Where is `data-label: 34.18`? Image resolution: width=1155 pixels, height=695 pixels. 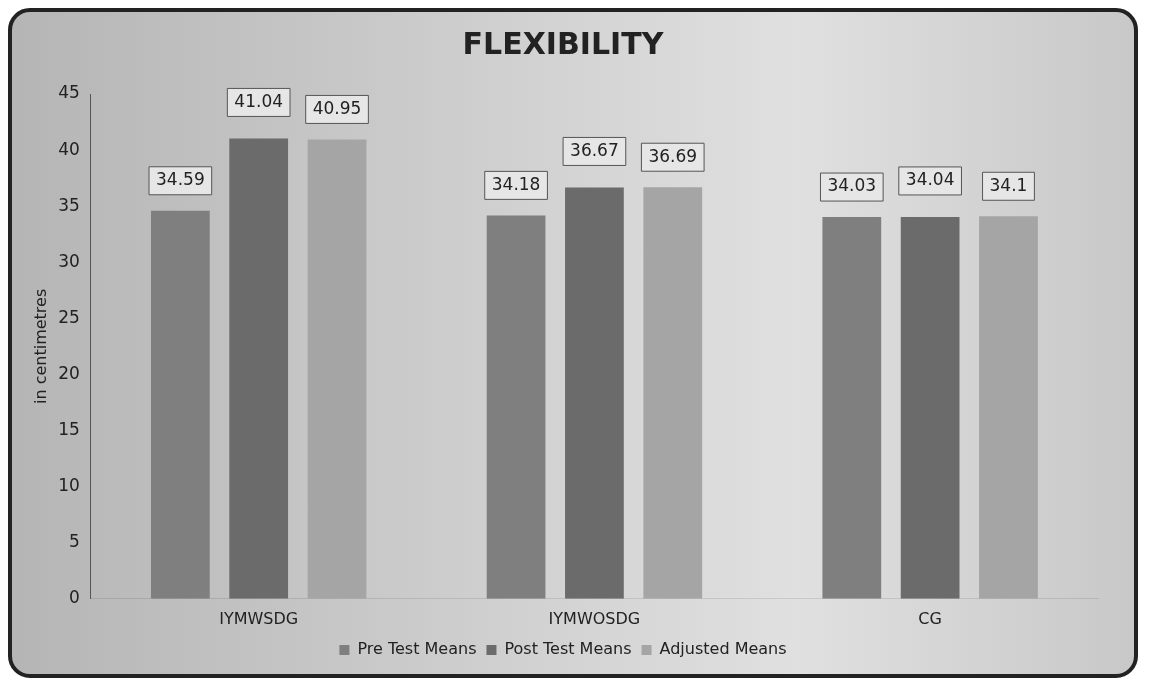 data-label: 34.18 is located at coordinates (516, 183).